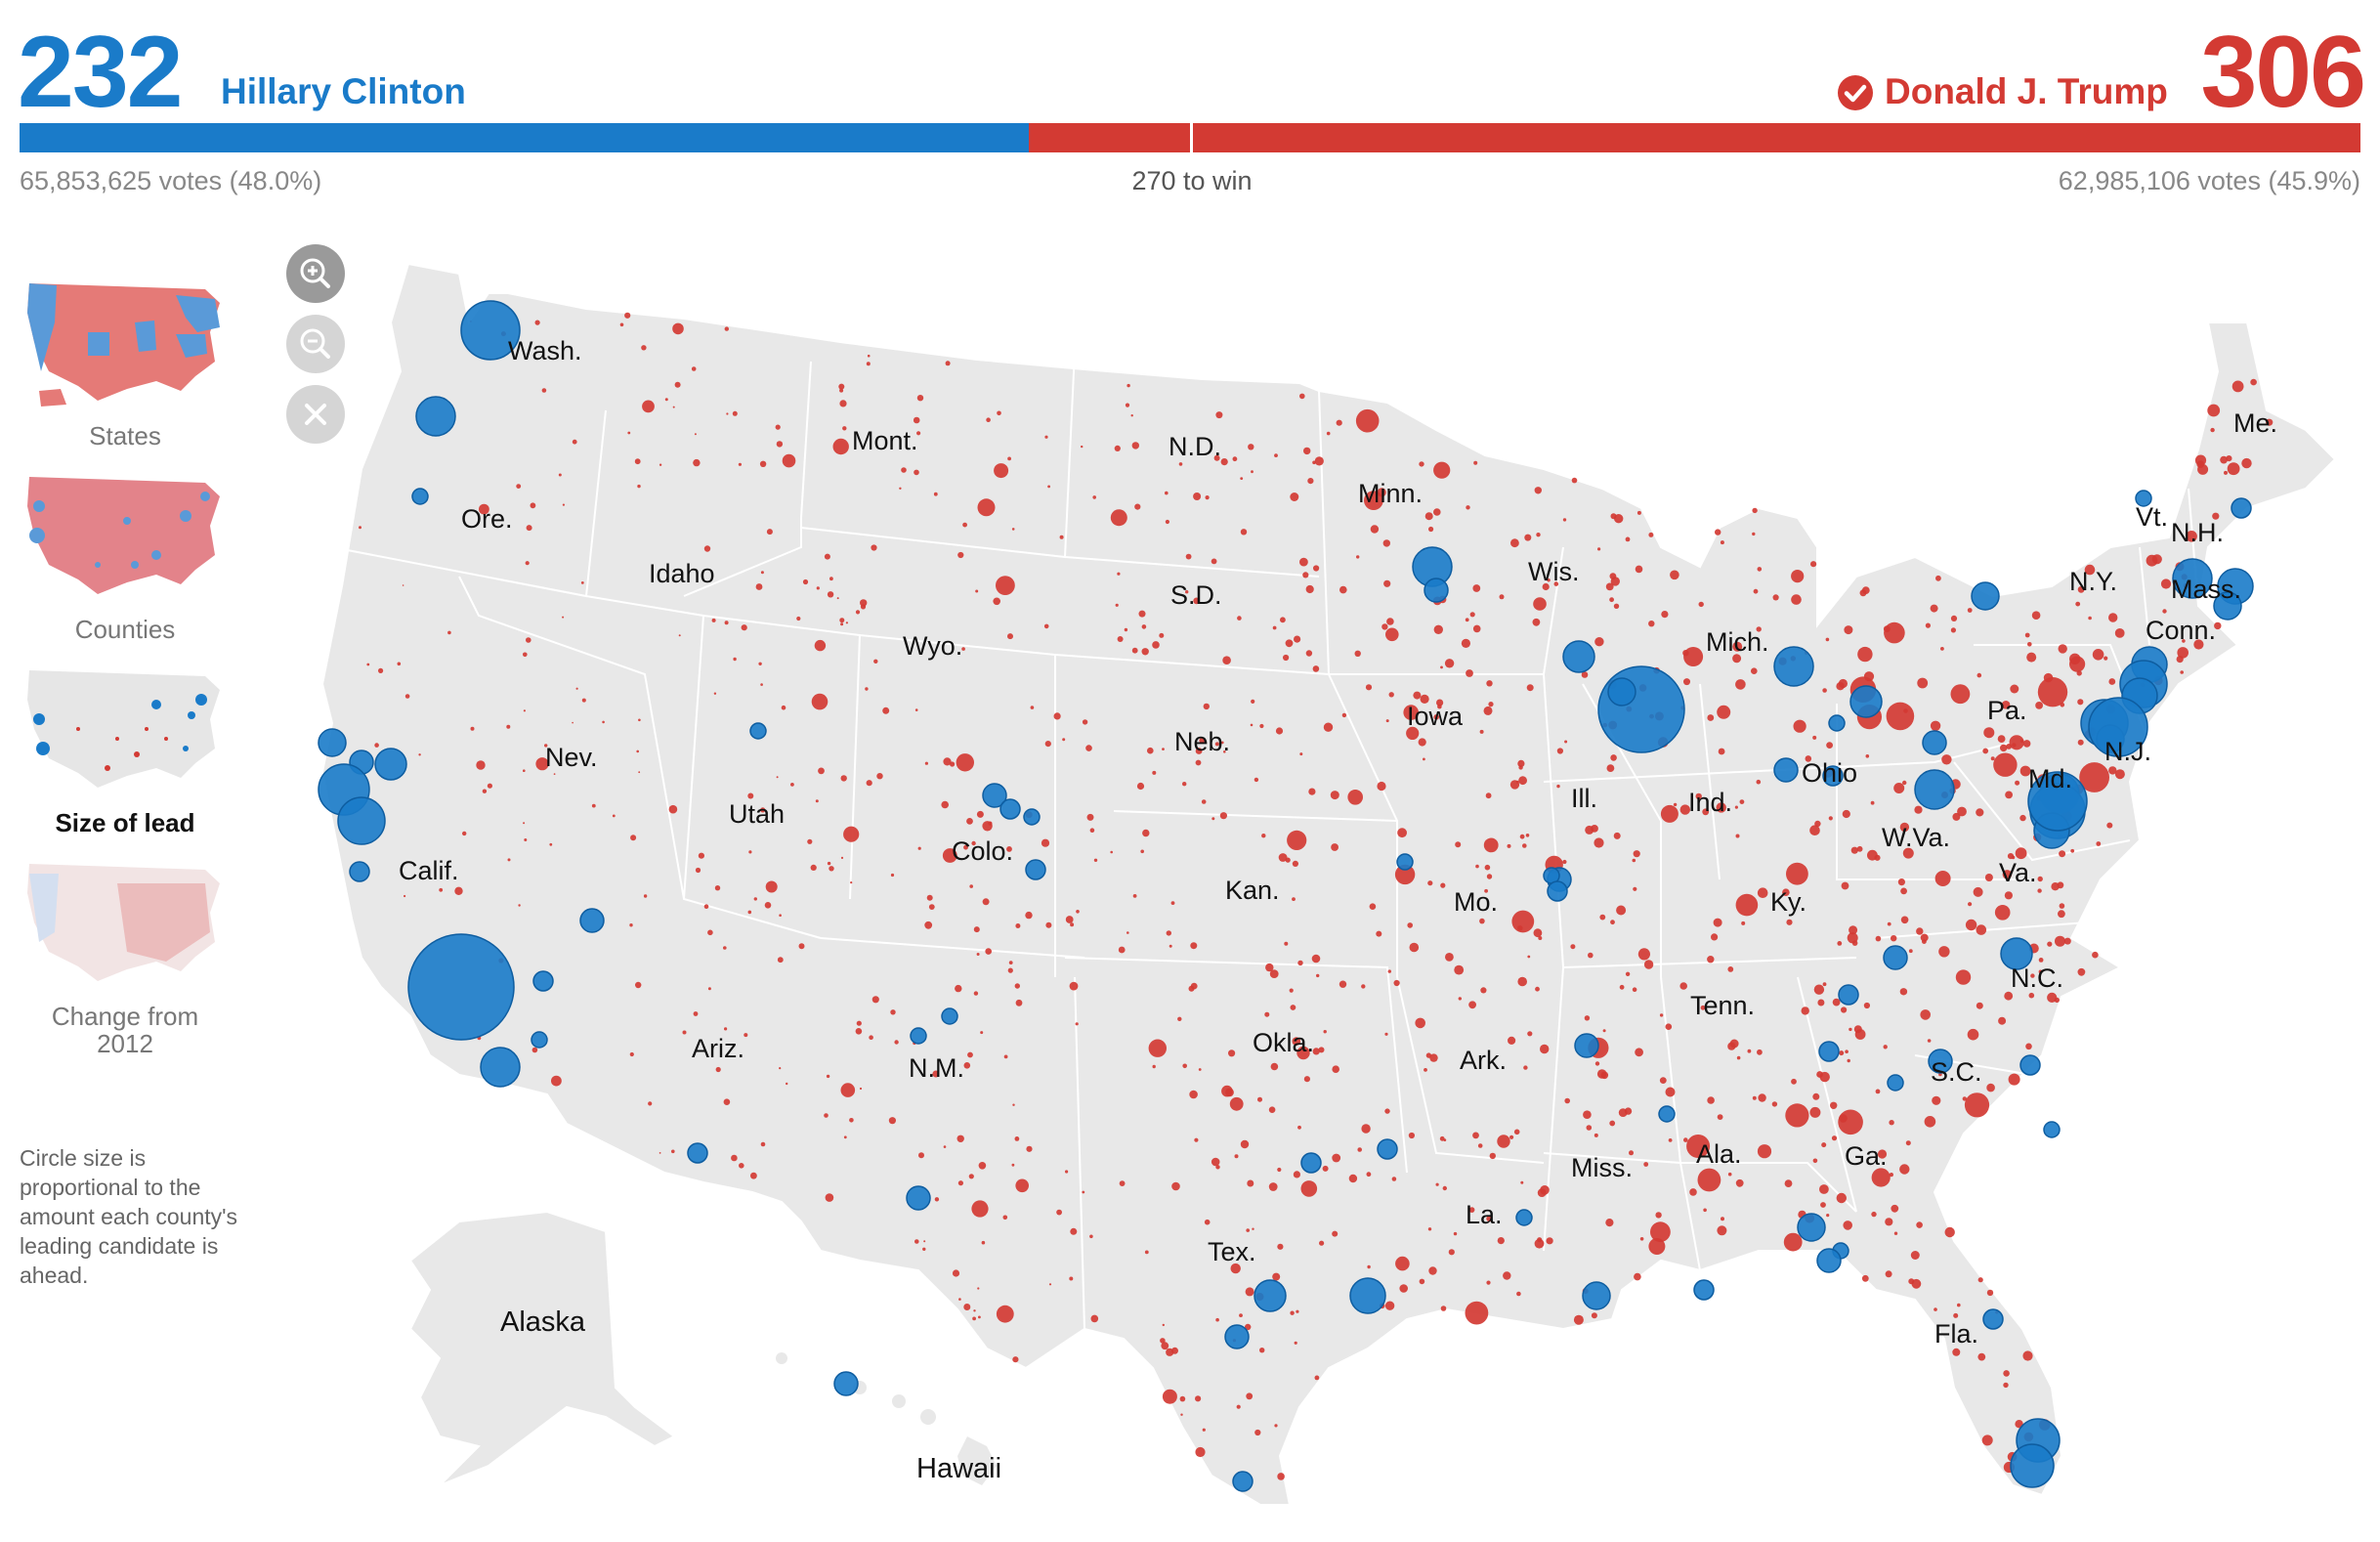  I want to click on view-option-change-from-2012: Change from 2012, so click(125, 961).